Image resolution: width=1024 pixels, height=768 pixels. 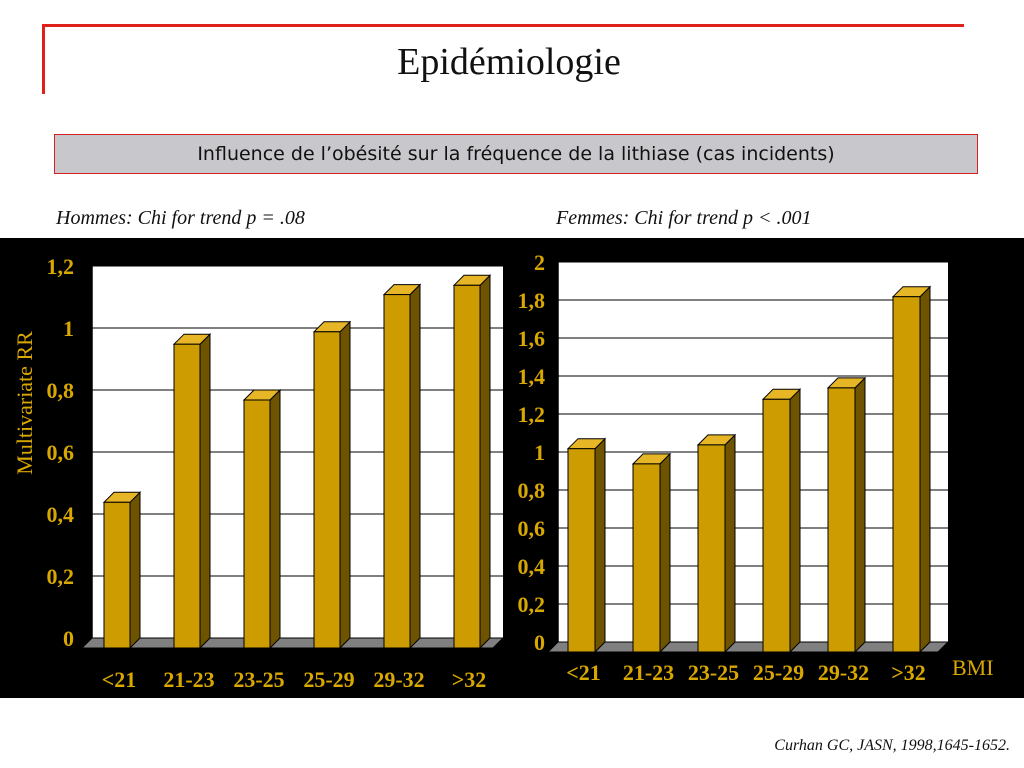 What do you see at coordinates (539, 642) in the screenshot?
I see `women-y-tick-label: 0` at bounding box center [539, 642].